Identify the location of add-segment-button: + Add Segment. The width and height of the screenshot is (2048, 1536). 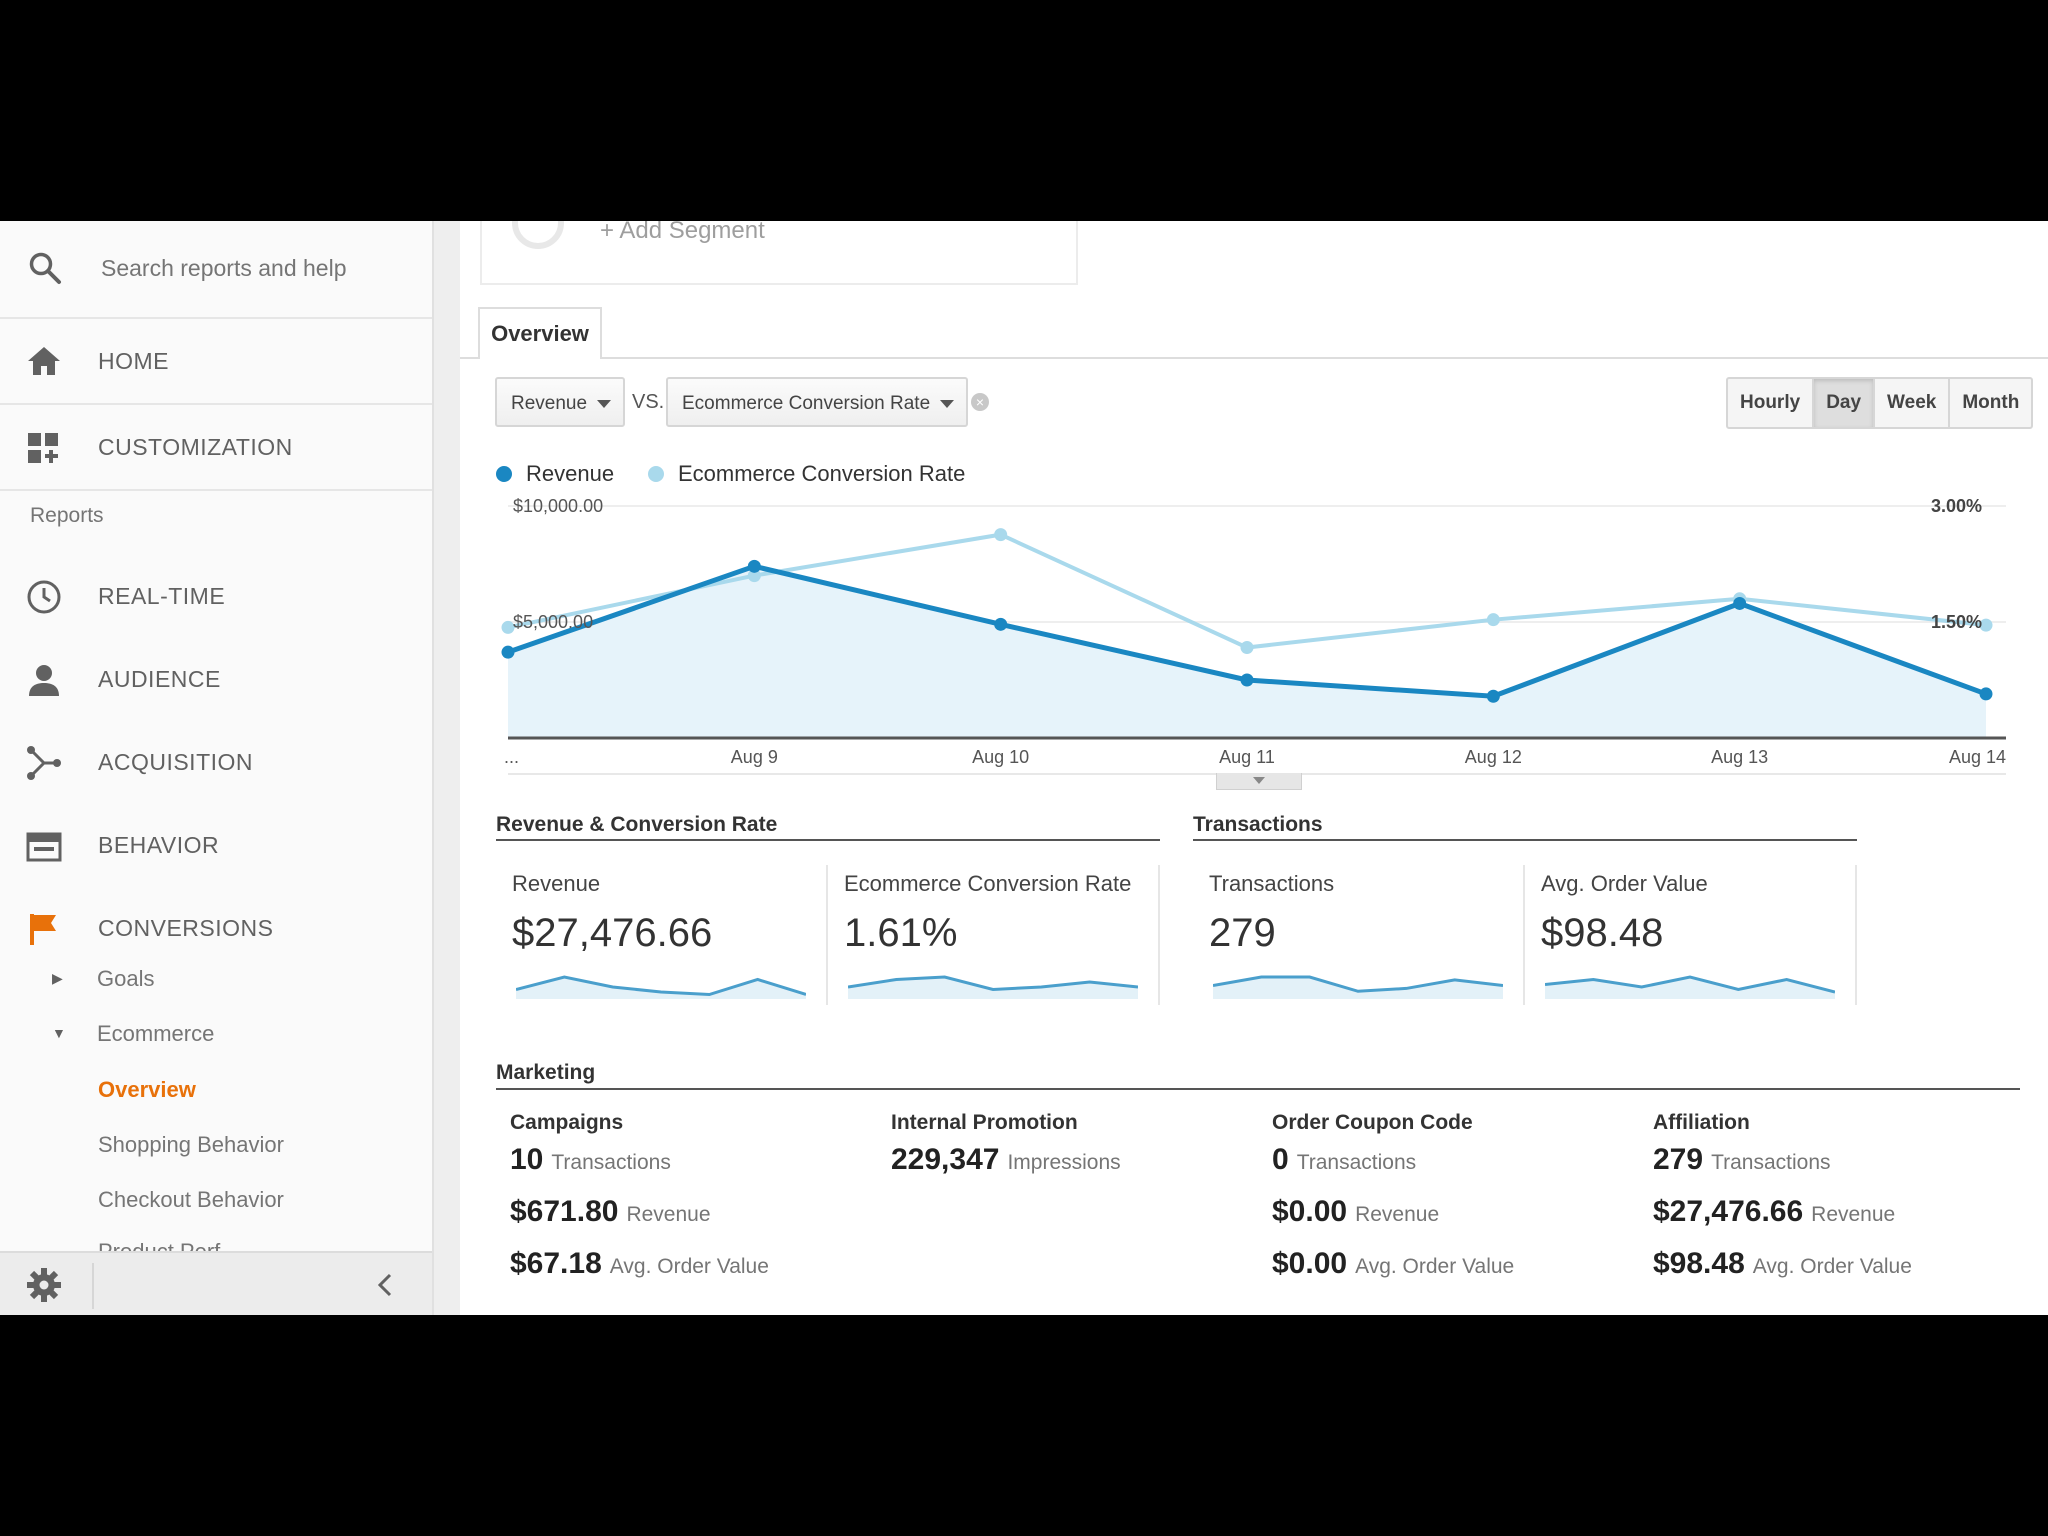
(682, 232).